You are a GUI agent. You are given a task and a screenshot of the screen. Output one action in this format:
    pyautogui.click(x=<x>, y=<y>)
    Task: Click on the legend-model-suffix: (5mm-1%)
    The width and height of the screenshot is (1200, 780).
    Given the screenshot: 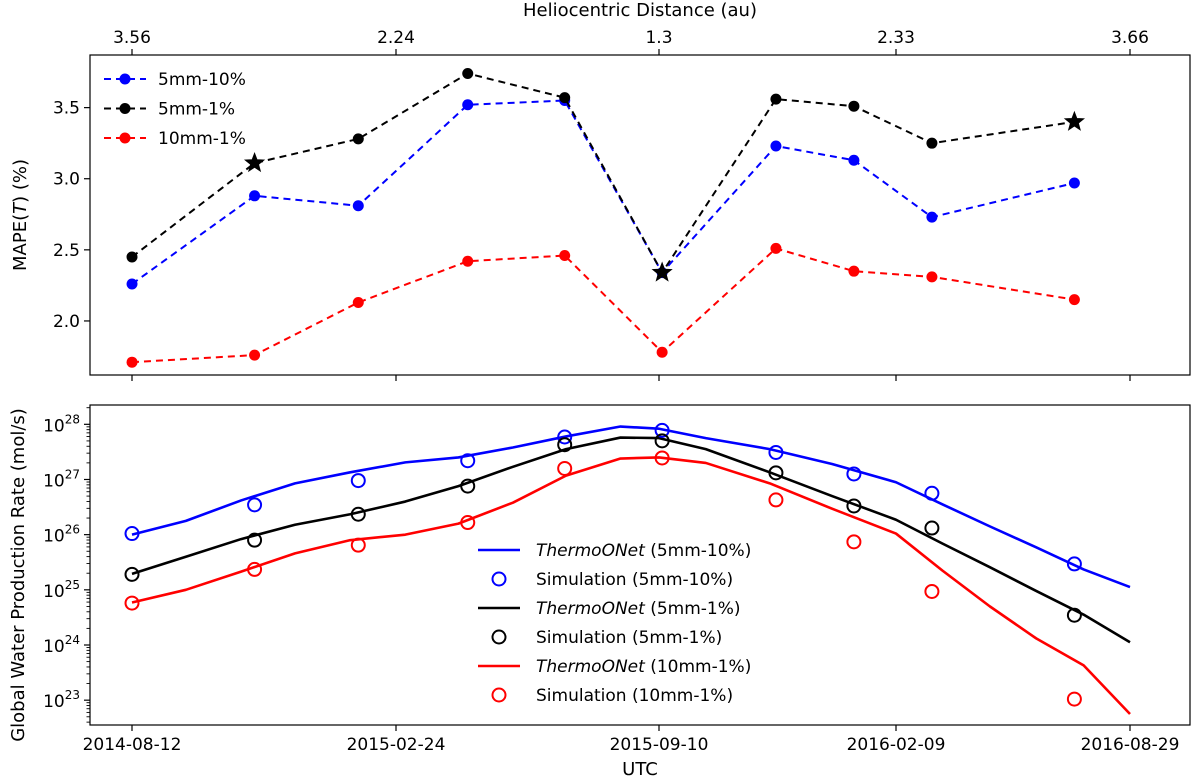 What is the action you would take?
    pyautogui.click(x=693, y=609)
    